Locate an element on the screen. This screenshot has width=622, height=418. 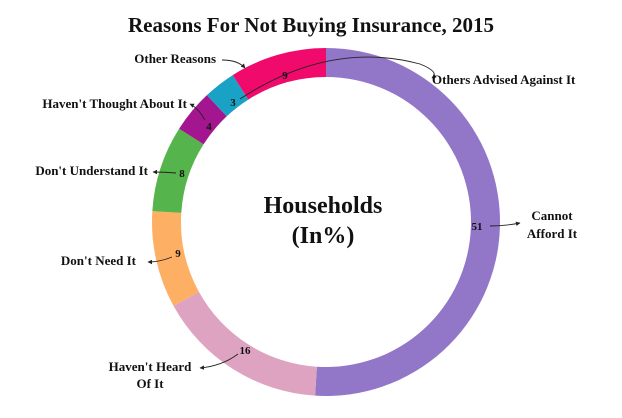
value-label-2: 9 is located at coordinates (178, 254).